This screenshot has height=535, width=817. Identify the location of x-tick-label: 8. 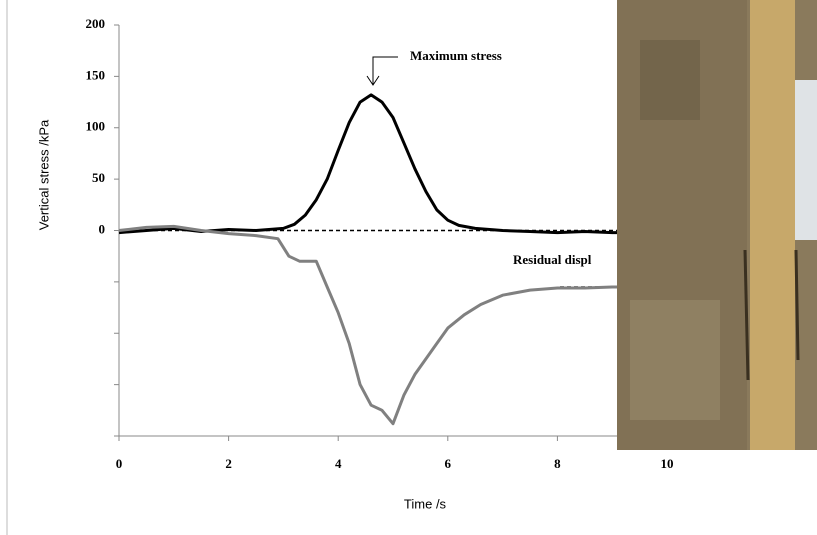
(557, 463).